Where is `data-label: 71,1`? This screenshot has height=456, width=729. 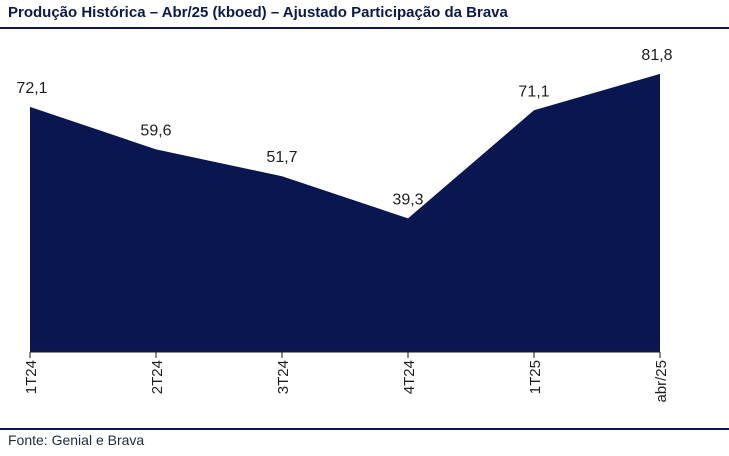 data-label: 71,1 is located at coordinates (533, 91).